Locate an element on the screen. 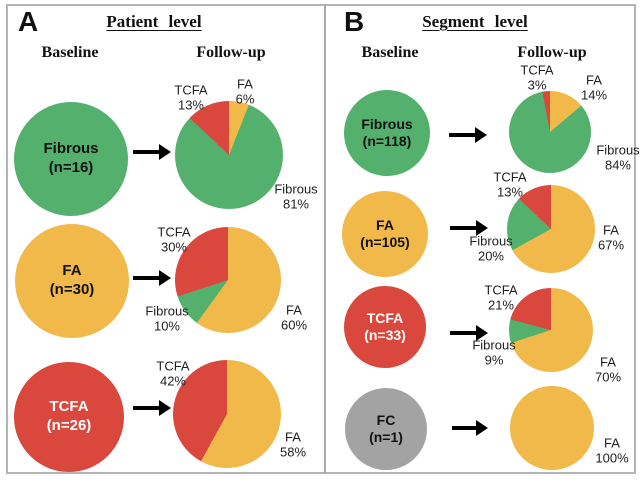 This screenshot has height=481, width=644. baseline-circle-fibrous: Fibrous (n=16) is located at coordinates (71, 159).